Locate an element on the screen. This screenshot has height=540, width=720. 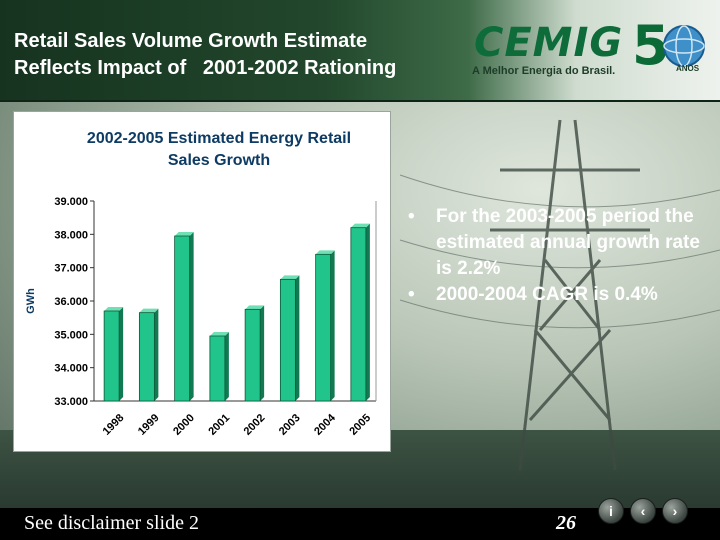
prev-slide-button: ‹ is located at coordinates (643, 511).